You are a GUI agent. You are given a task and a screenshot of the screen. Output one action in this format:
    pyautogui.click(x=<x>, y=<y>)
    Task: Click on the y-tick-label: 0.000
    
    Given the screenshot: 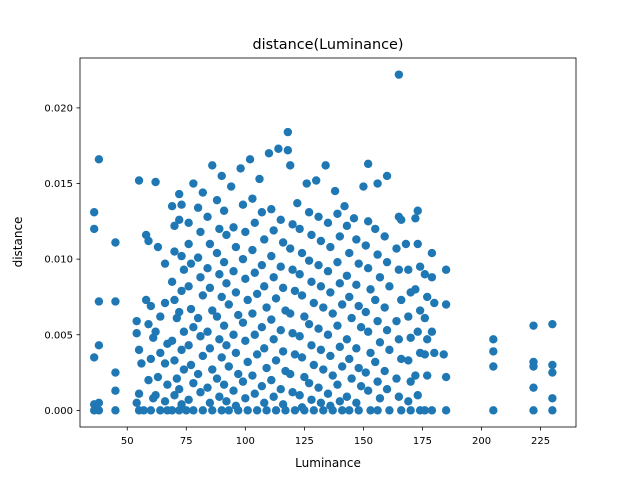 What is the action you would take?
    pyautogui.click(x=58, y=411)
    